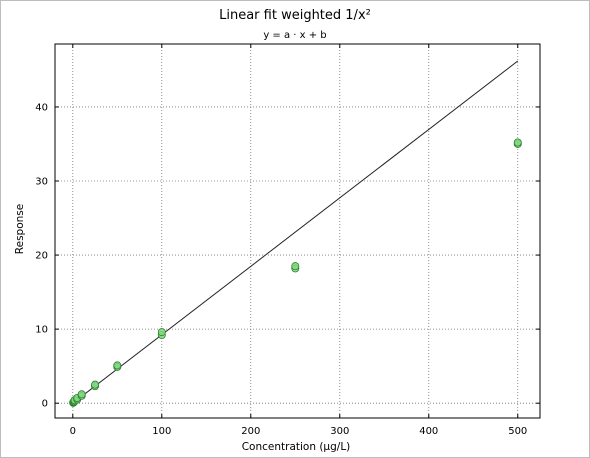 The image size is (590, 458). I want to click on chart-subtitle: y = a · x + b, so click(294, 35).